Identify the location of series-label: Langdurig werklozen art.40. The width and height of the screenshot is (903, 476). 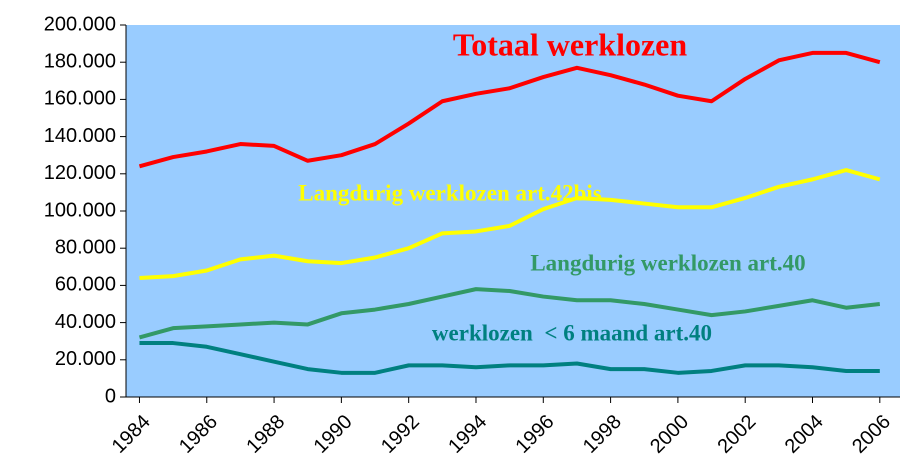
(667, 262).